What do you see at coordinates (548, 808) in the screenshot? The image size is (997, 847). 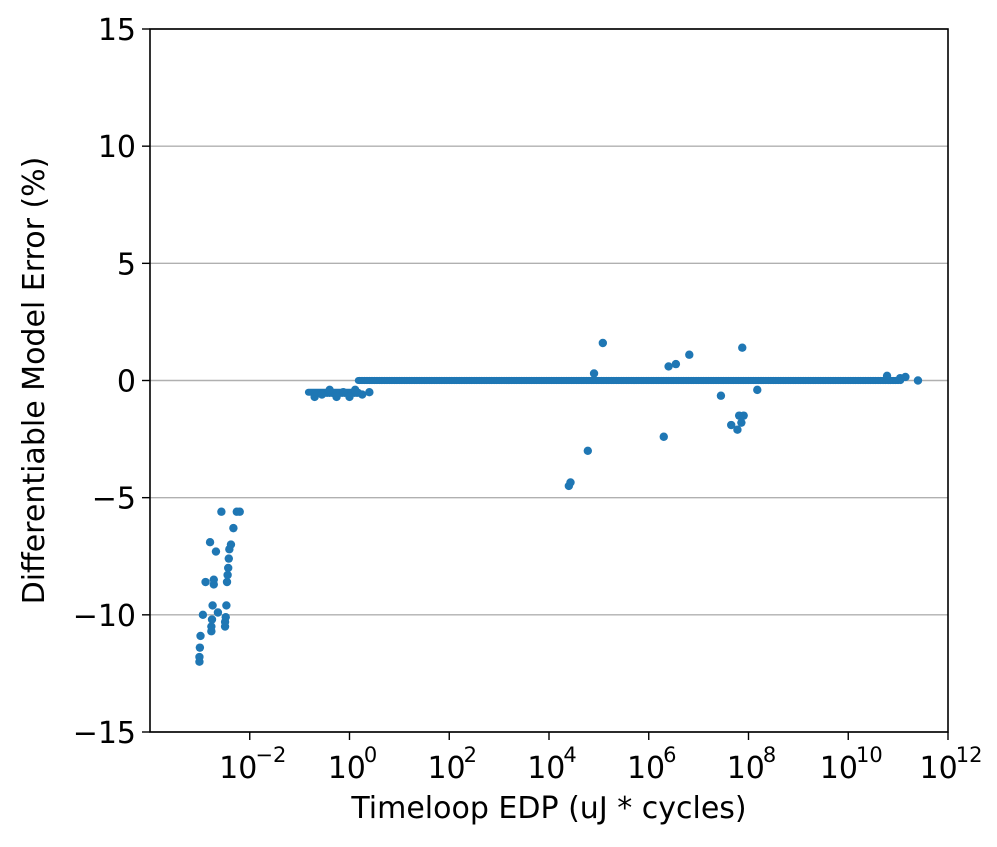 I see `x-axis-title: Timeloop EDP (uJ * cycles)` at bounding box center [548, 808].